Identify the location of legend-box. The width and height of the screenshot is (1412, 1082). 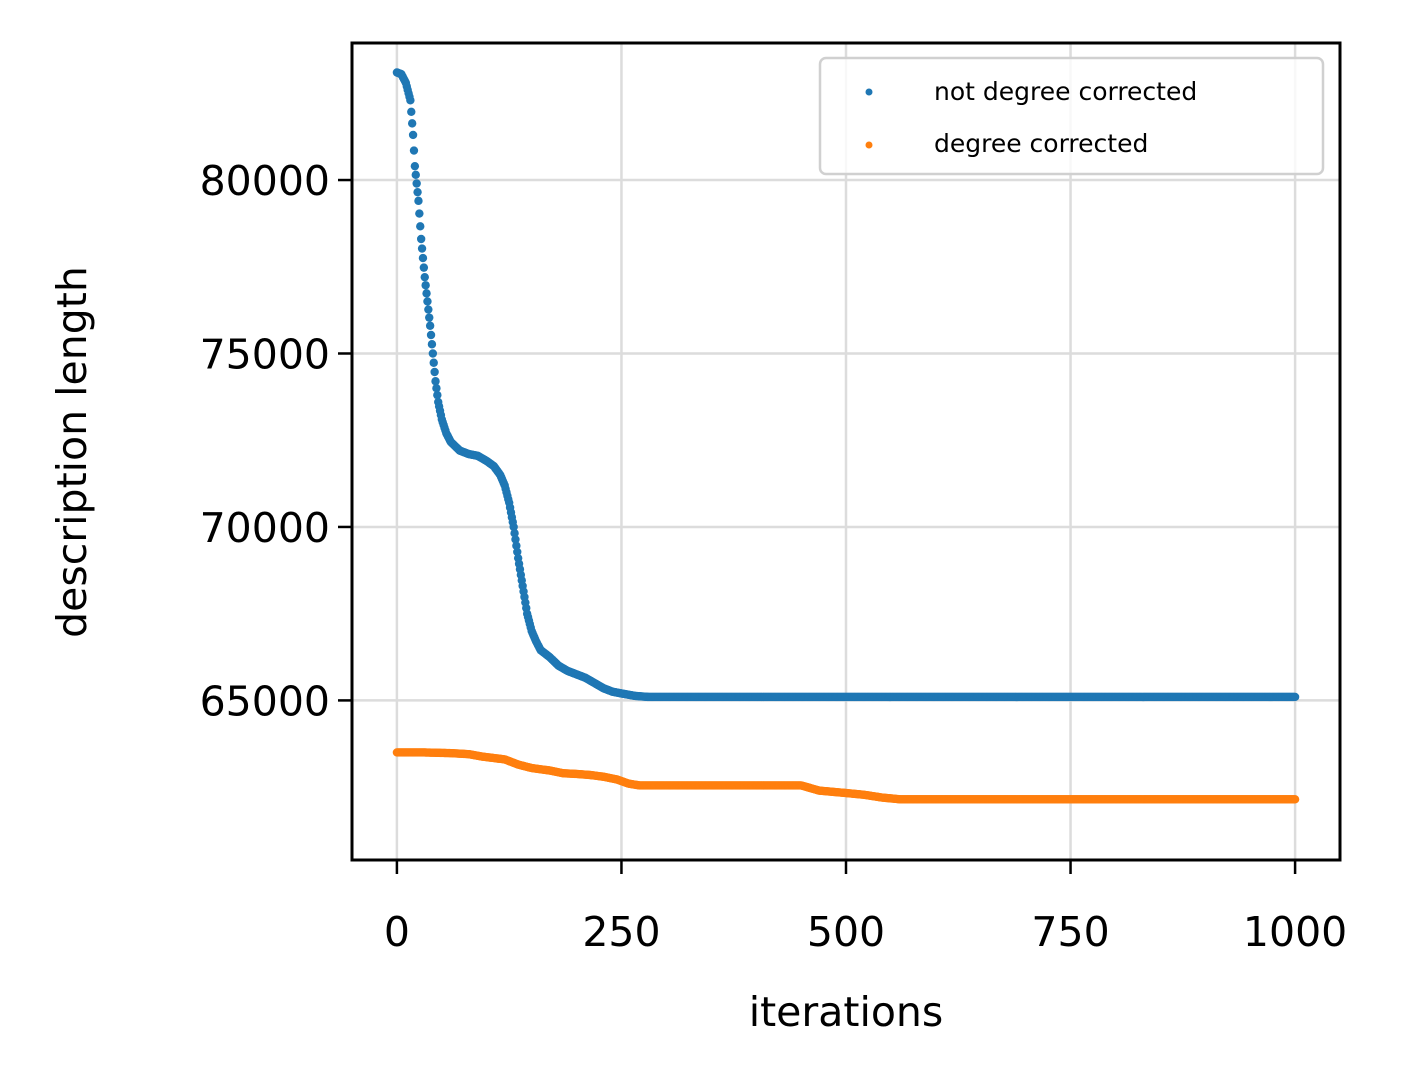
(1071, 116).